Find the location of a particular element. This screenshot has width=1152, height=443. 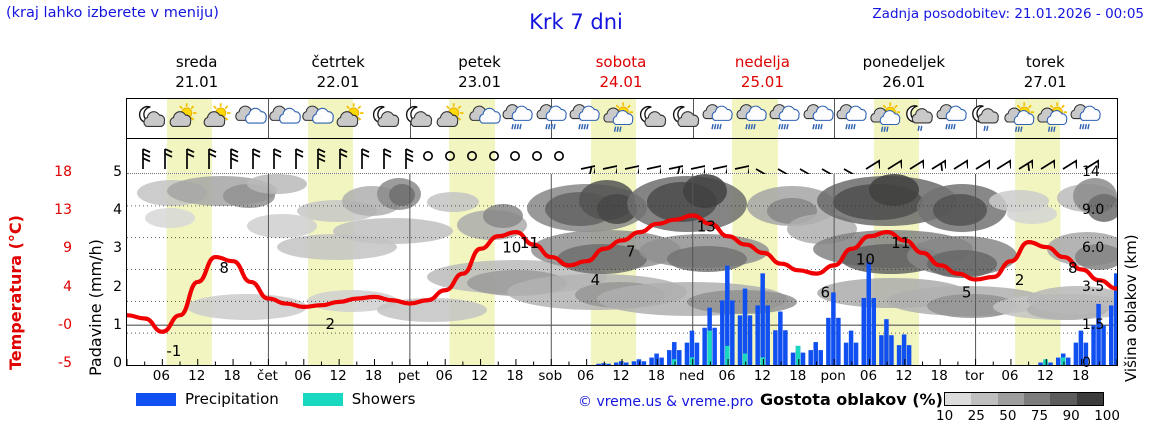

day-header-2: četrtek 22.01 is located at coordinates (337, 74).